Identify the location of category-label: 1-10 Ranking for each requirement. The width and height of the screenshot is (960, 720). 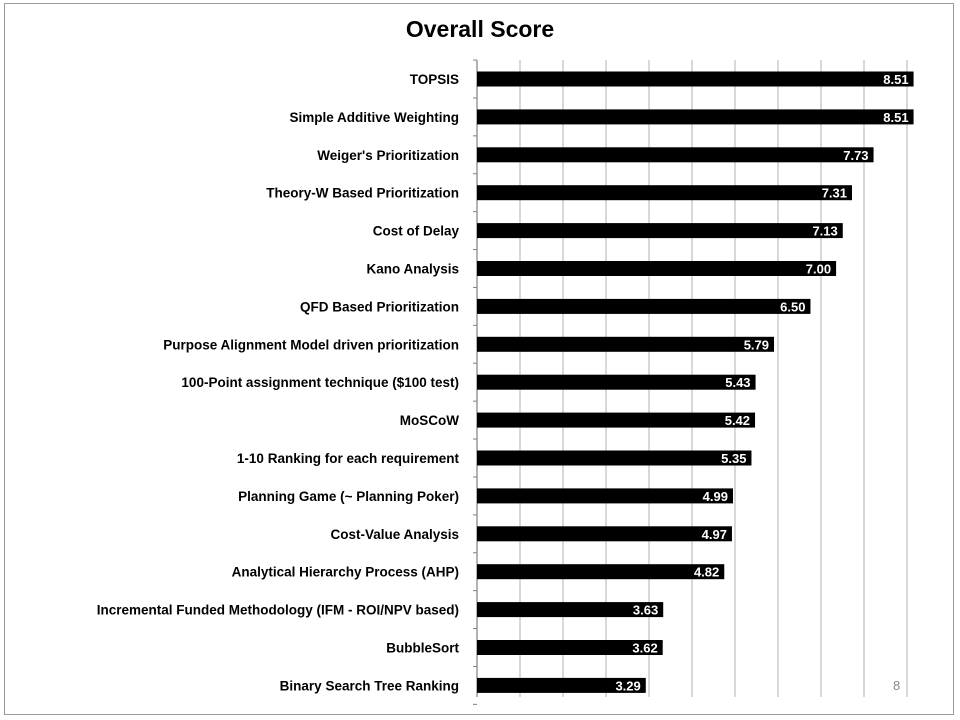
(348, 458).